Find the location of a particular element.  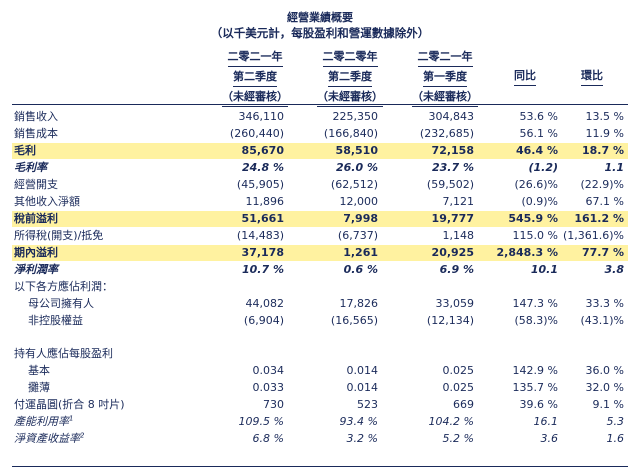

row-label: 淨資產收益率2 is located at coordinates (49, 438).